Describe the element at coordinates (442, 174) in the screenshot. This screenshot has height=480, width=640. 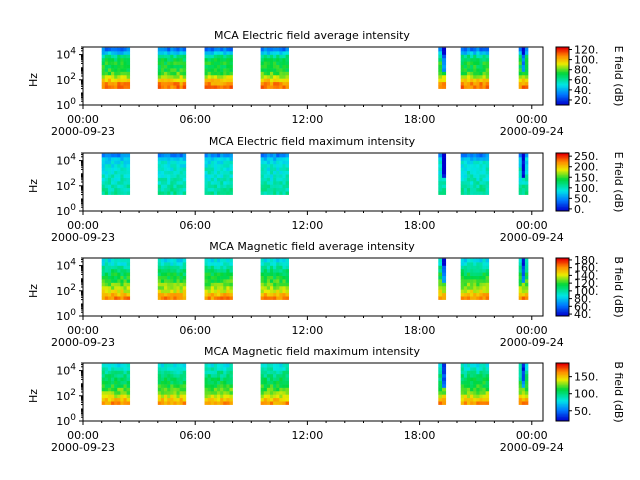
I see `data-segment` at that location.